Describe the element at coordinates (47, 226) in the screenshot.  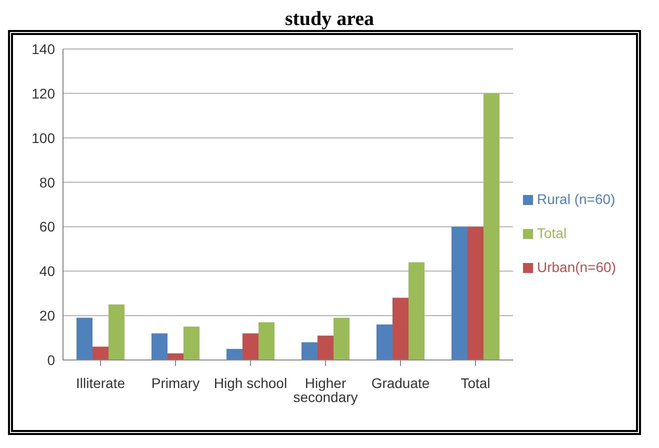
I see `y-tick-label: 60` at that location.